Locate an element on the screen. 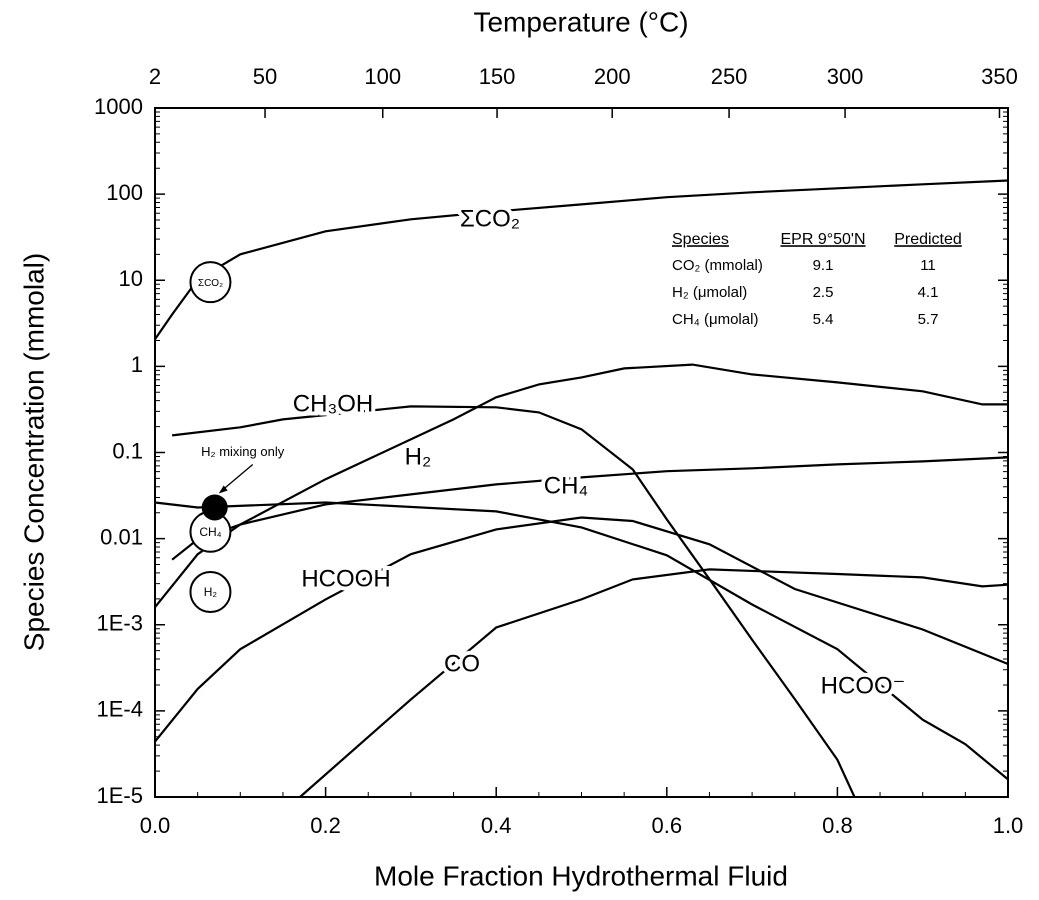 Image resolution: width=1039 pixels, height=900 pixels. x-tick-label: 0.4 is located at coordinates (496, 825).